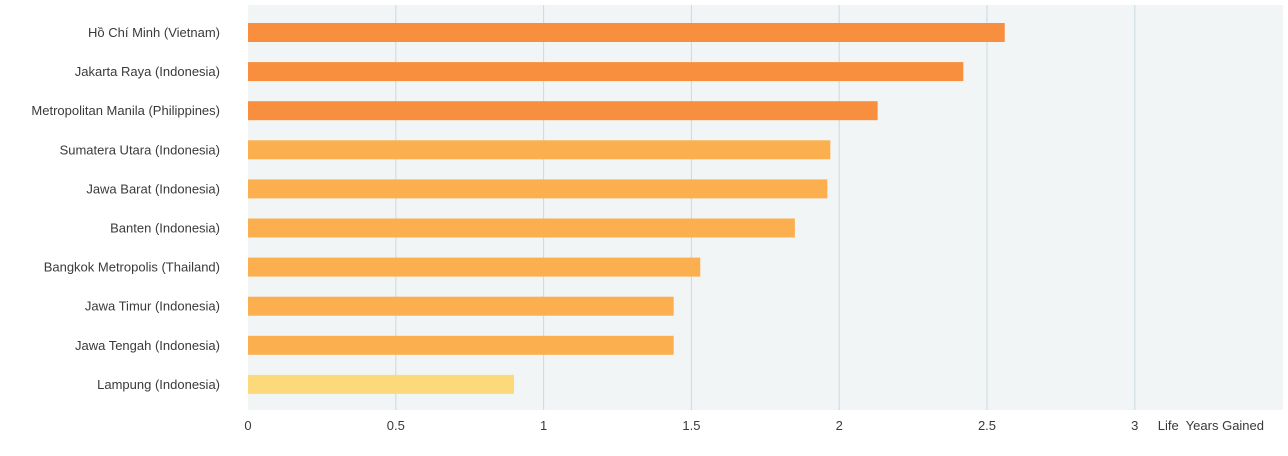  I want to click on x-tick-label-1.5: 1.5, so click(691, 425).